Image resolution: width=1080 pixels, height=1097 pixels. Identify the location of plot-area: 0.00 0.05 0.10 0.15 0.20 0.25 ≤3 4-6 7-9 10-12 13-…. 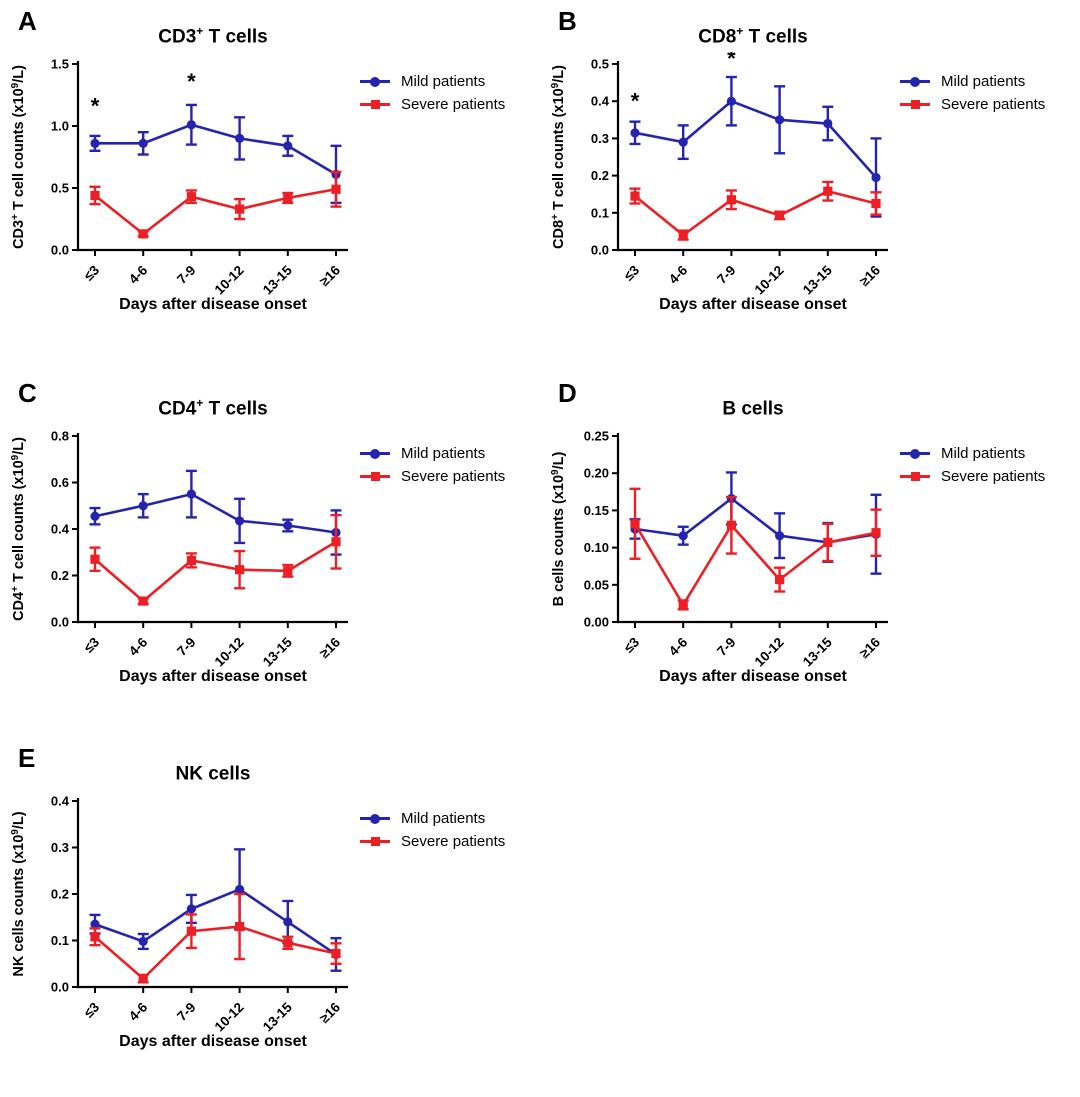
(736, 549).